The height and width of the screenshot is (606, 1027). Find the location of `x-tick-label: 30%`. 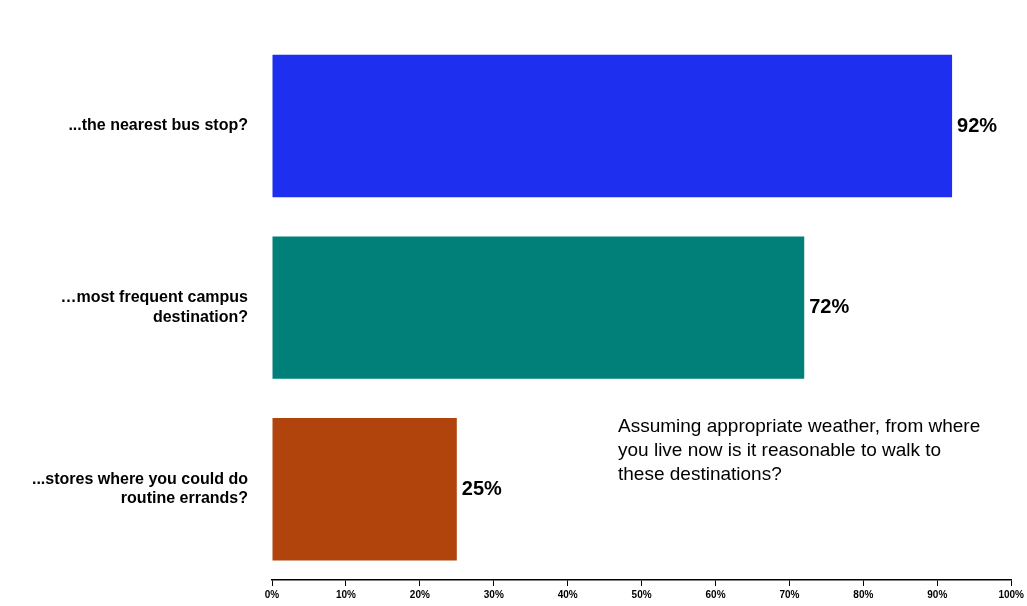

x-tick-label: 30% is located at coordinates (493, 594).